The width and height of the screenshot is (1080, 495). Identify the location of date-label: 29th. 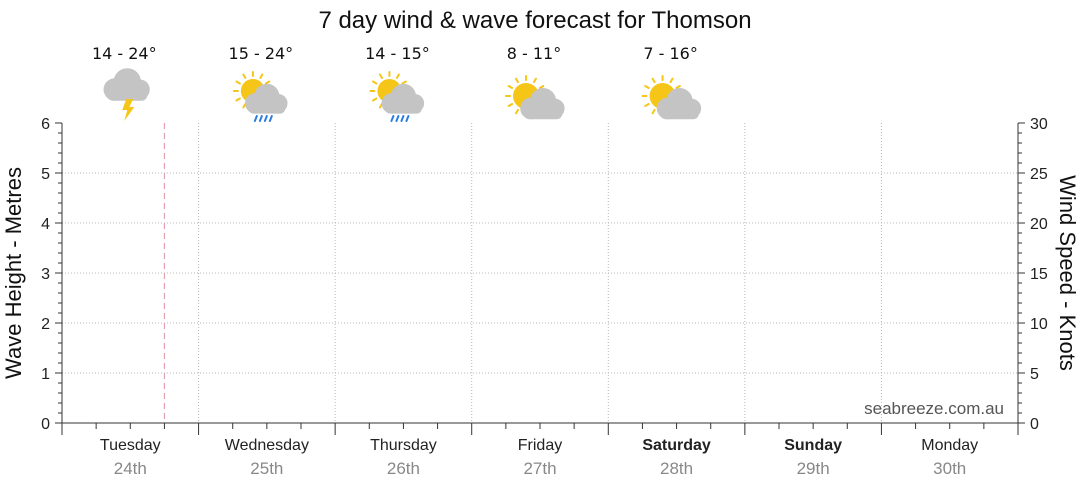
(813, 468).